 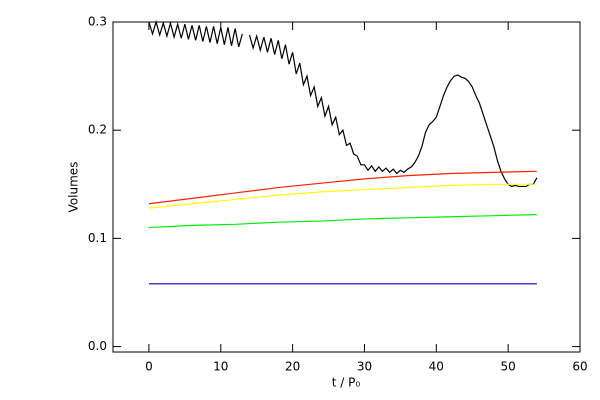 What do you see at coordinates (292, 367) in the screenshot?
I see `x-tick-label: 20` at bounding box center [292, 367].